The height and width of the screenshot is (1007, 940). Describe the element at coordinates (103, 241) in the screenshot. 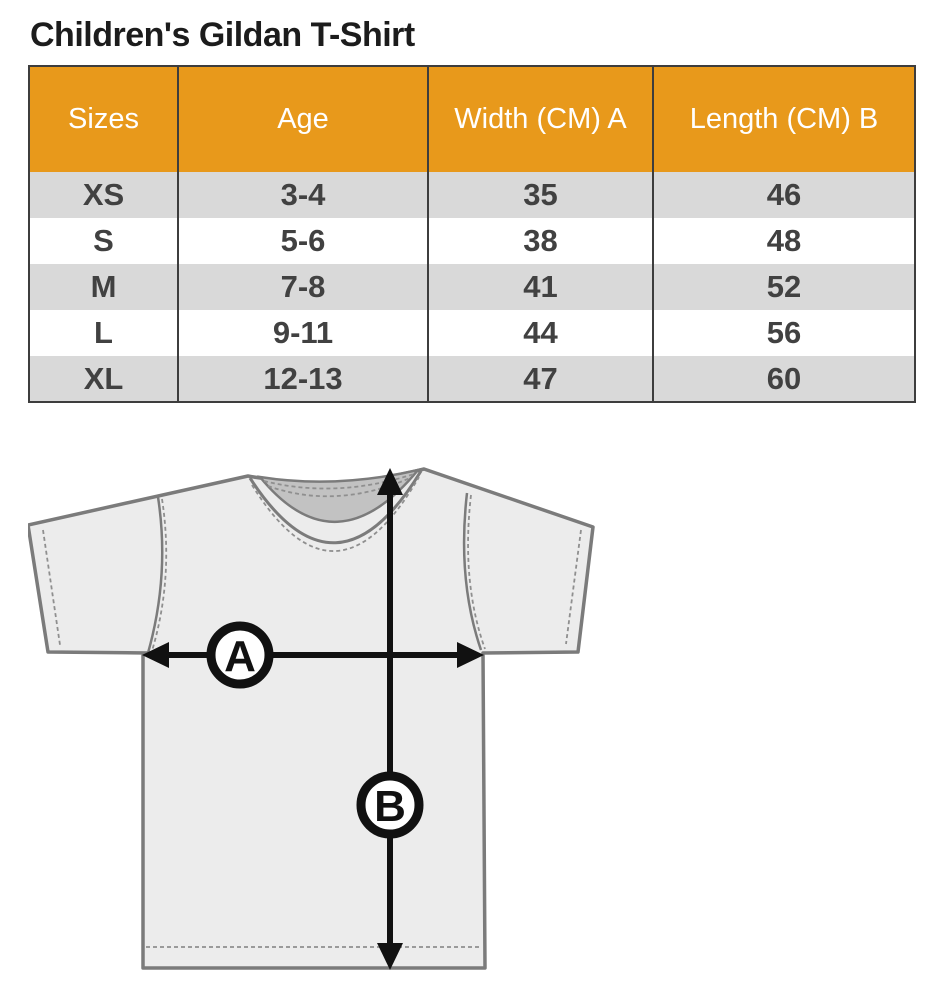

I see `size-cell: S` at that location.